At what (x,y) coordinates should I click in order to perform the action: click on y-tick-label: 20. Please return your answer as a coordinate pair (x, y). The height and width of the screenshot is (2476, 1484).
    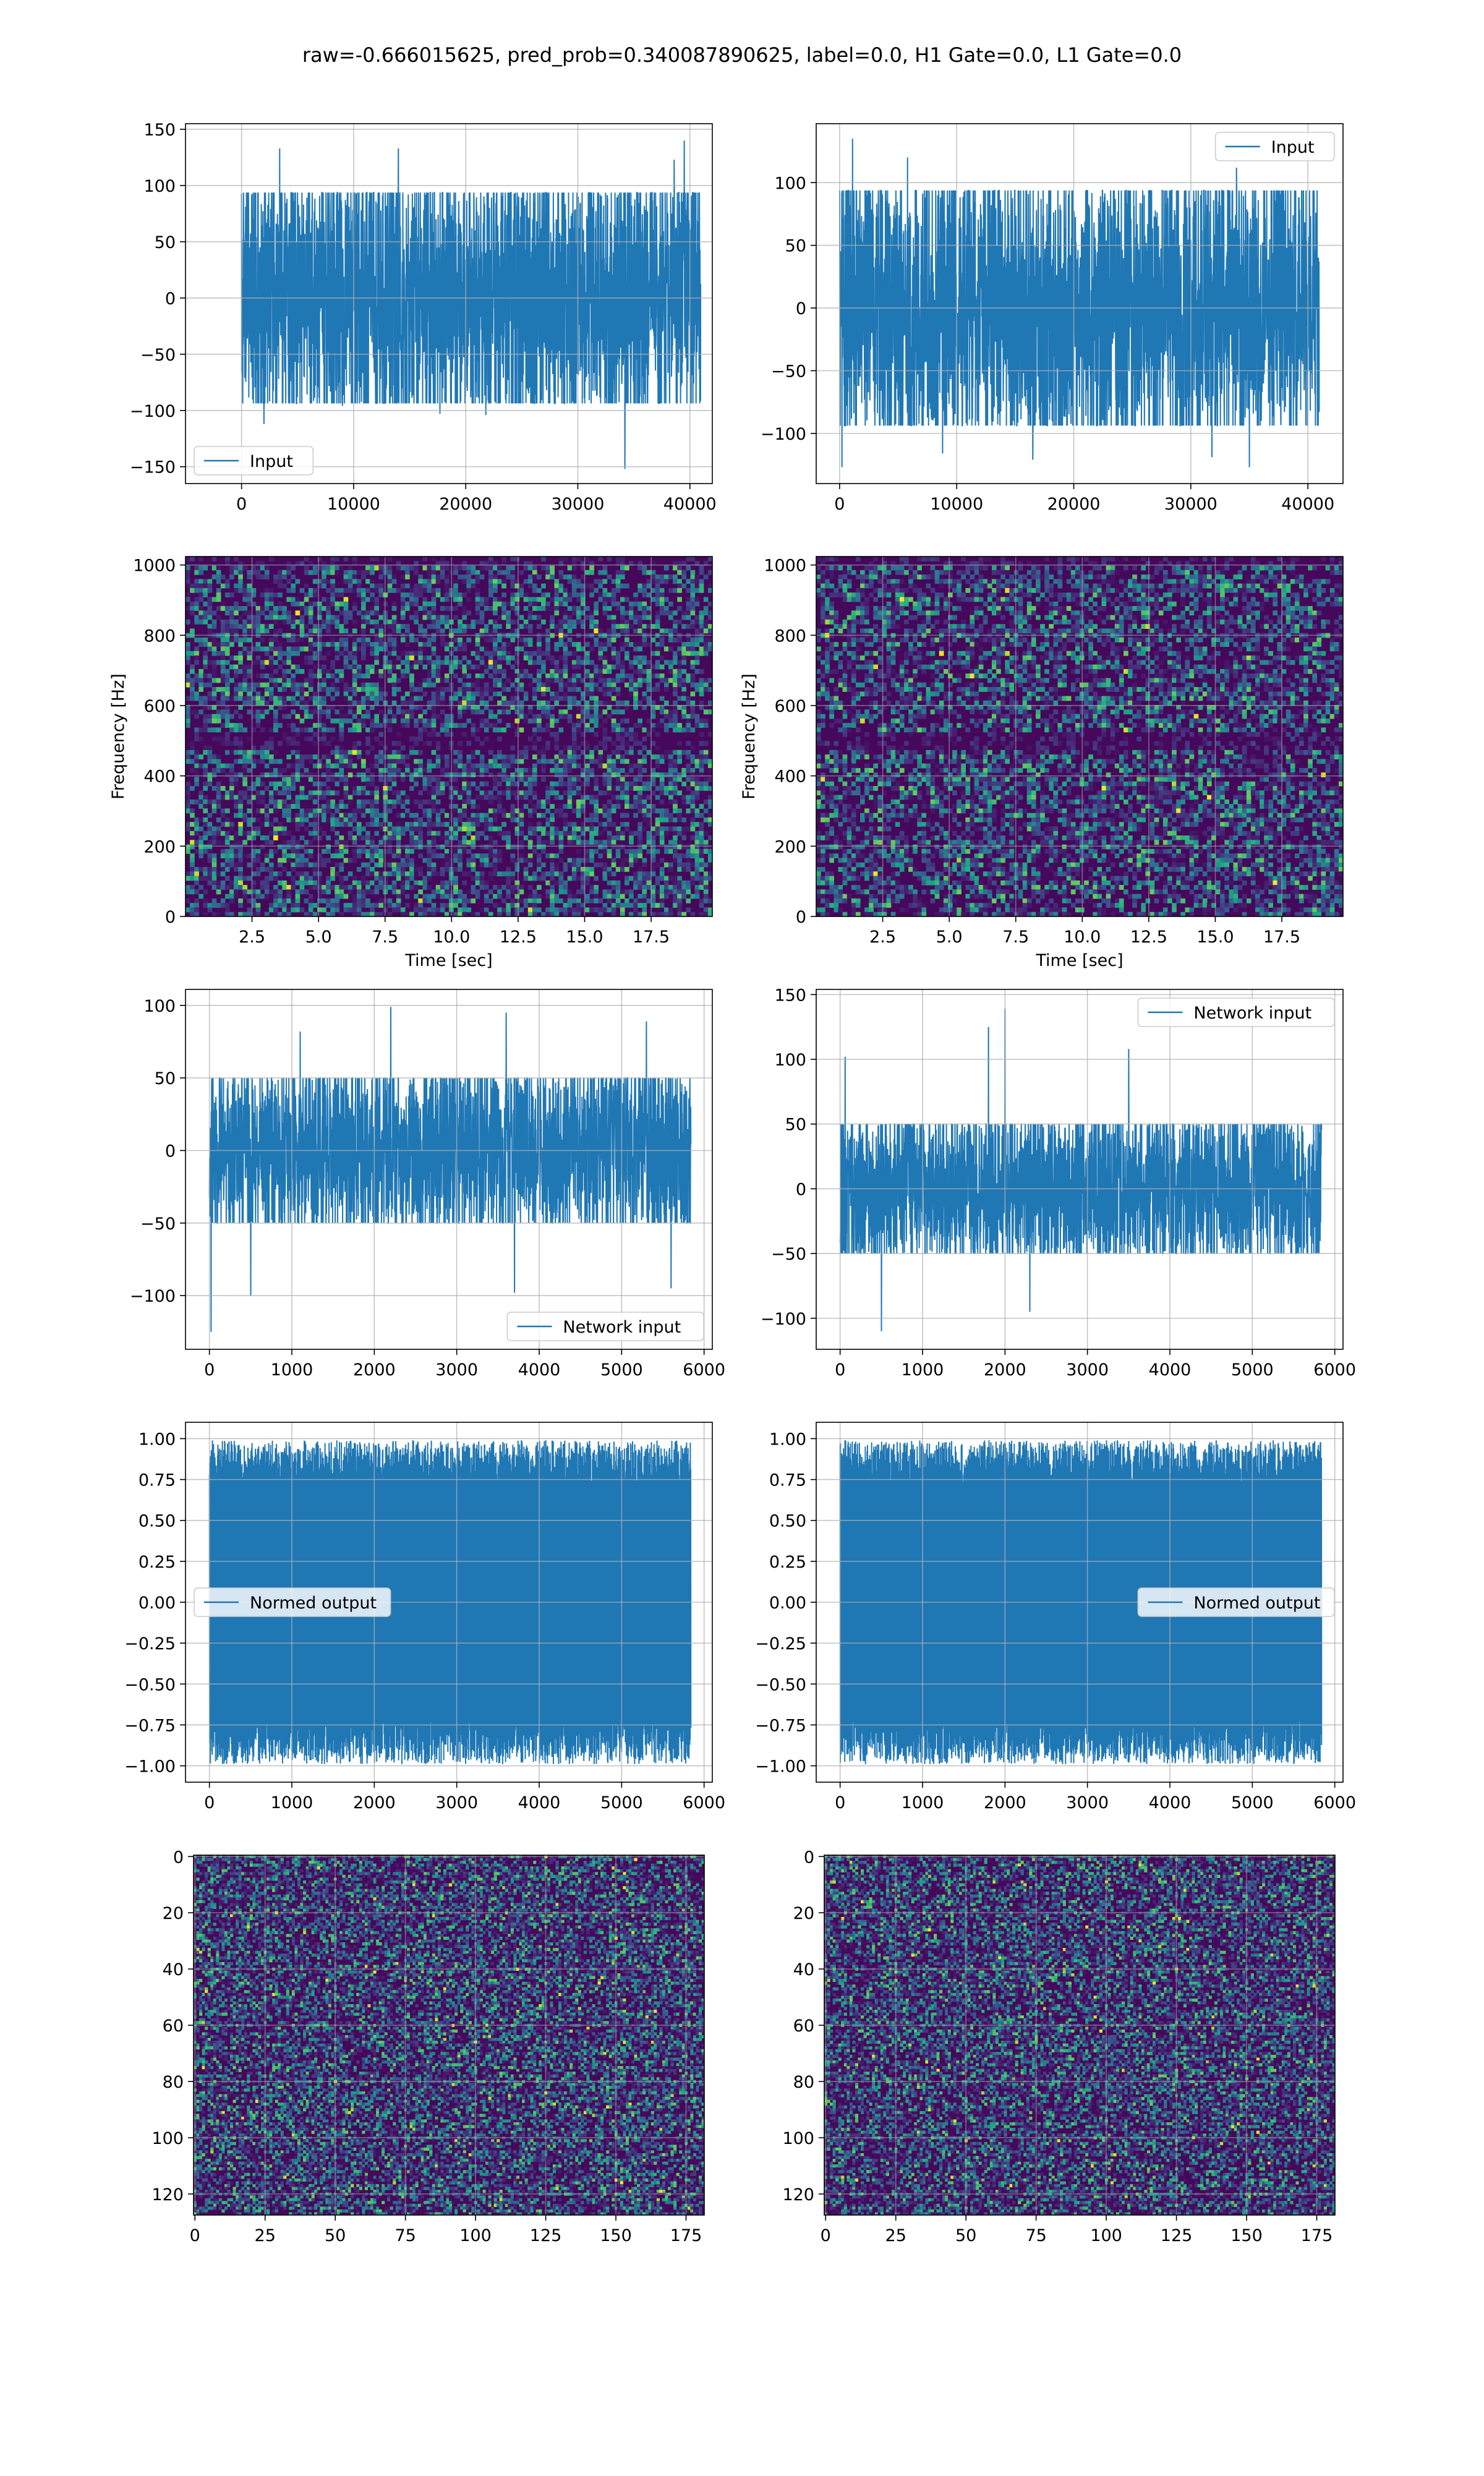
    Looking at the image, I should click on (173, 1913).